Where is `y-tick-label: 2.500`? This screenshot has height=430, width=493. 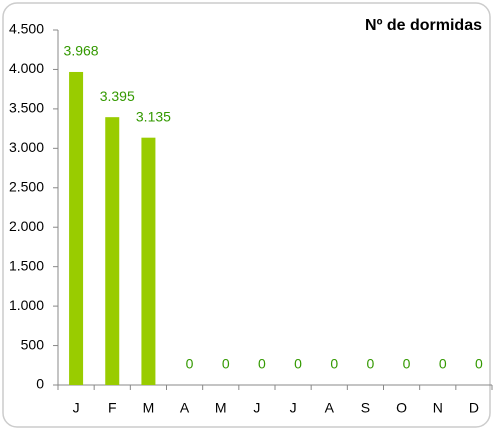
y-tick-label: 2.500 is located at coordinates (26, 186).